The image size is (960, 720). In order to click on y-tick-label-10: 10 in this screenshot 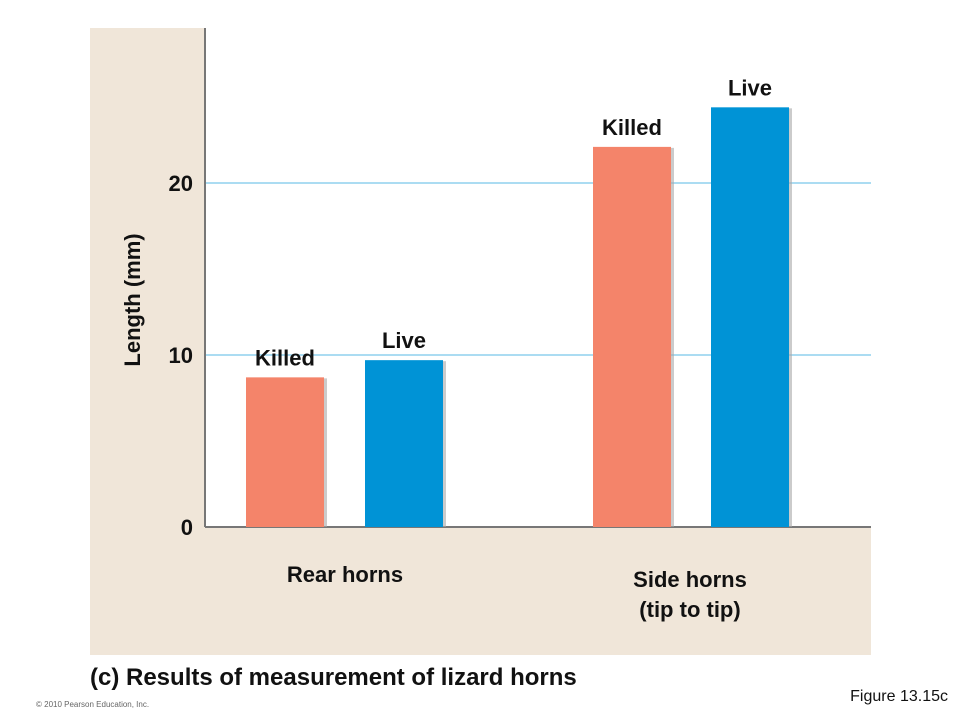, I will do `click(181, 355)`.